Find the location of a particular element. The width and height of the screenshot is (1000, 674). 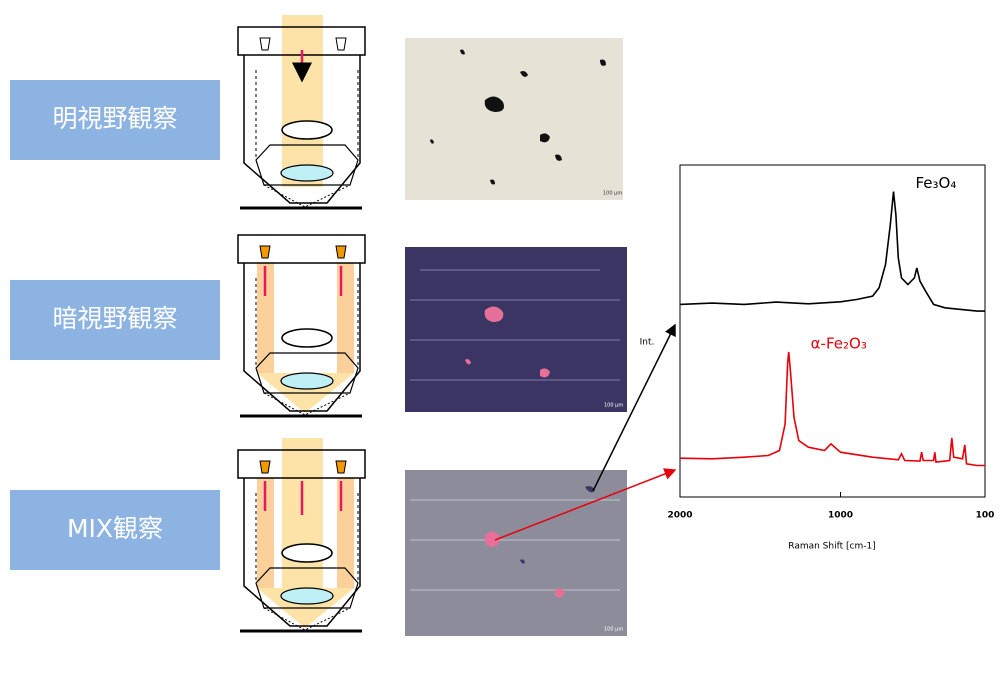

micrograph-dark: 100 μm is located at coordinates (516, 329).